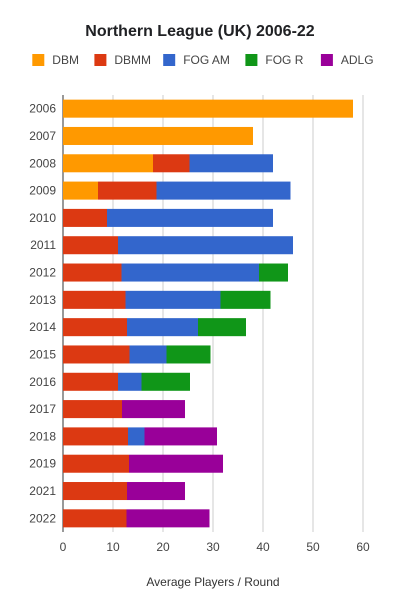  Describe the element at coordinates (113, 547) in the screenshot. I see `x-tick-label: 10` at that location.